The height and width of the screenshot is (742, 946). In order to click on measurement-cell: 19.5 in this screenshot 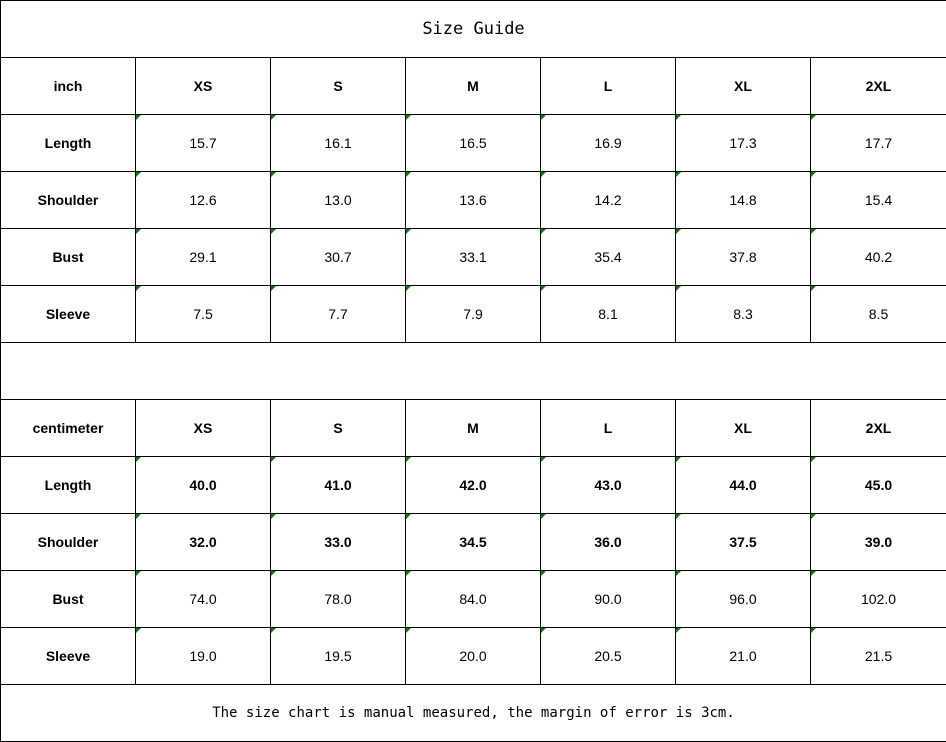, I will do `click(338, 656)`.